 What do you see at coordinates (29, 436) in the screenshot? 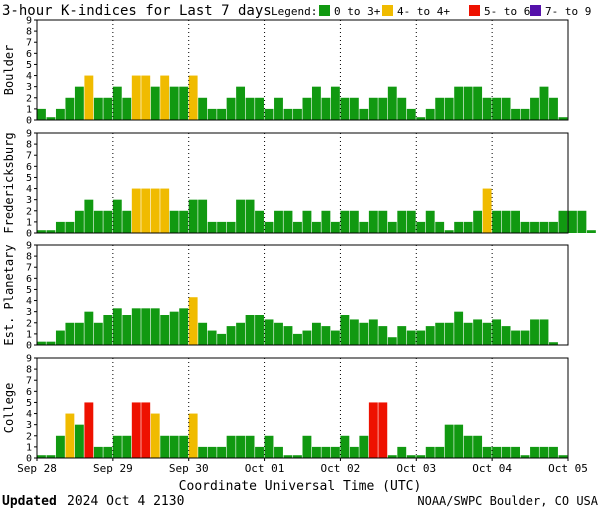
I see `y-tick-label: 2` at bounding box center [29, 436].